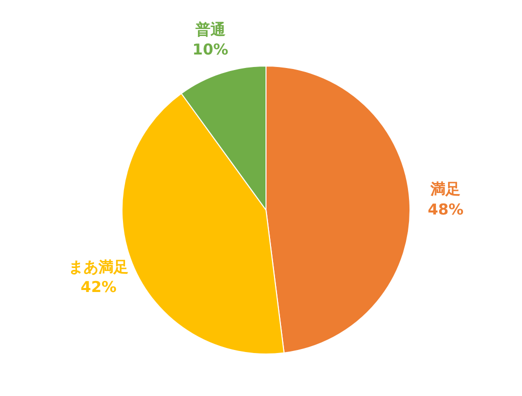 Image resolution: width=522 pixels, height=396 pixels. Describe the element at coordinates (98, 287) in the screenshot. I see `data-label: 42%` at that location.